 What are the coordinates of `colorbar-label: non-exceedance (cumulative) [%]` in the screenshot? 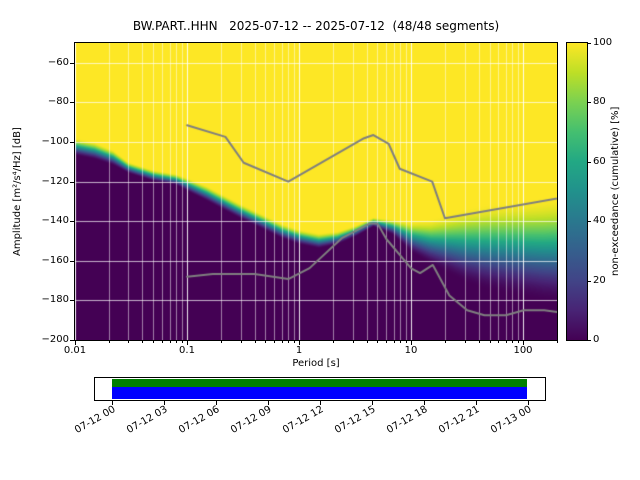 It's located at (615, 191).